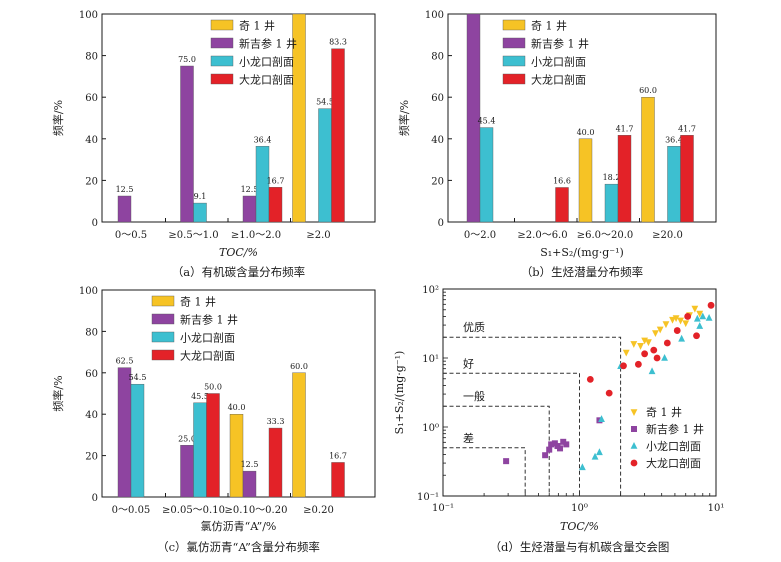  What do you see at coordinates (318, 235) in the screenshot?
I see `x-tick-label: ≥2.0` at bounding box center [318, 235].